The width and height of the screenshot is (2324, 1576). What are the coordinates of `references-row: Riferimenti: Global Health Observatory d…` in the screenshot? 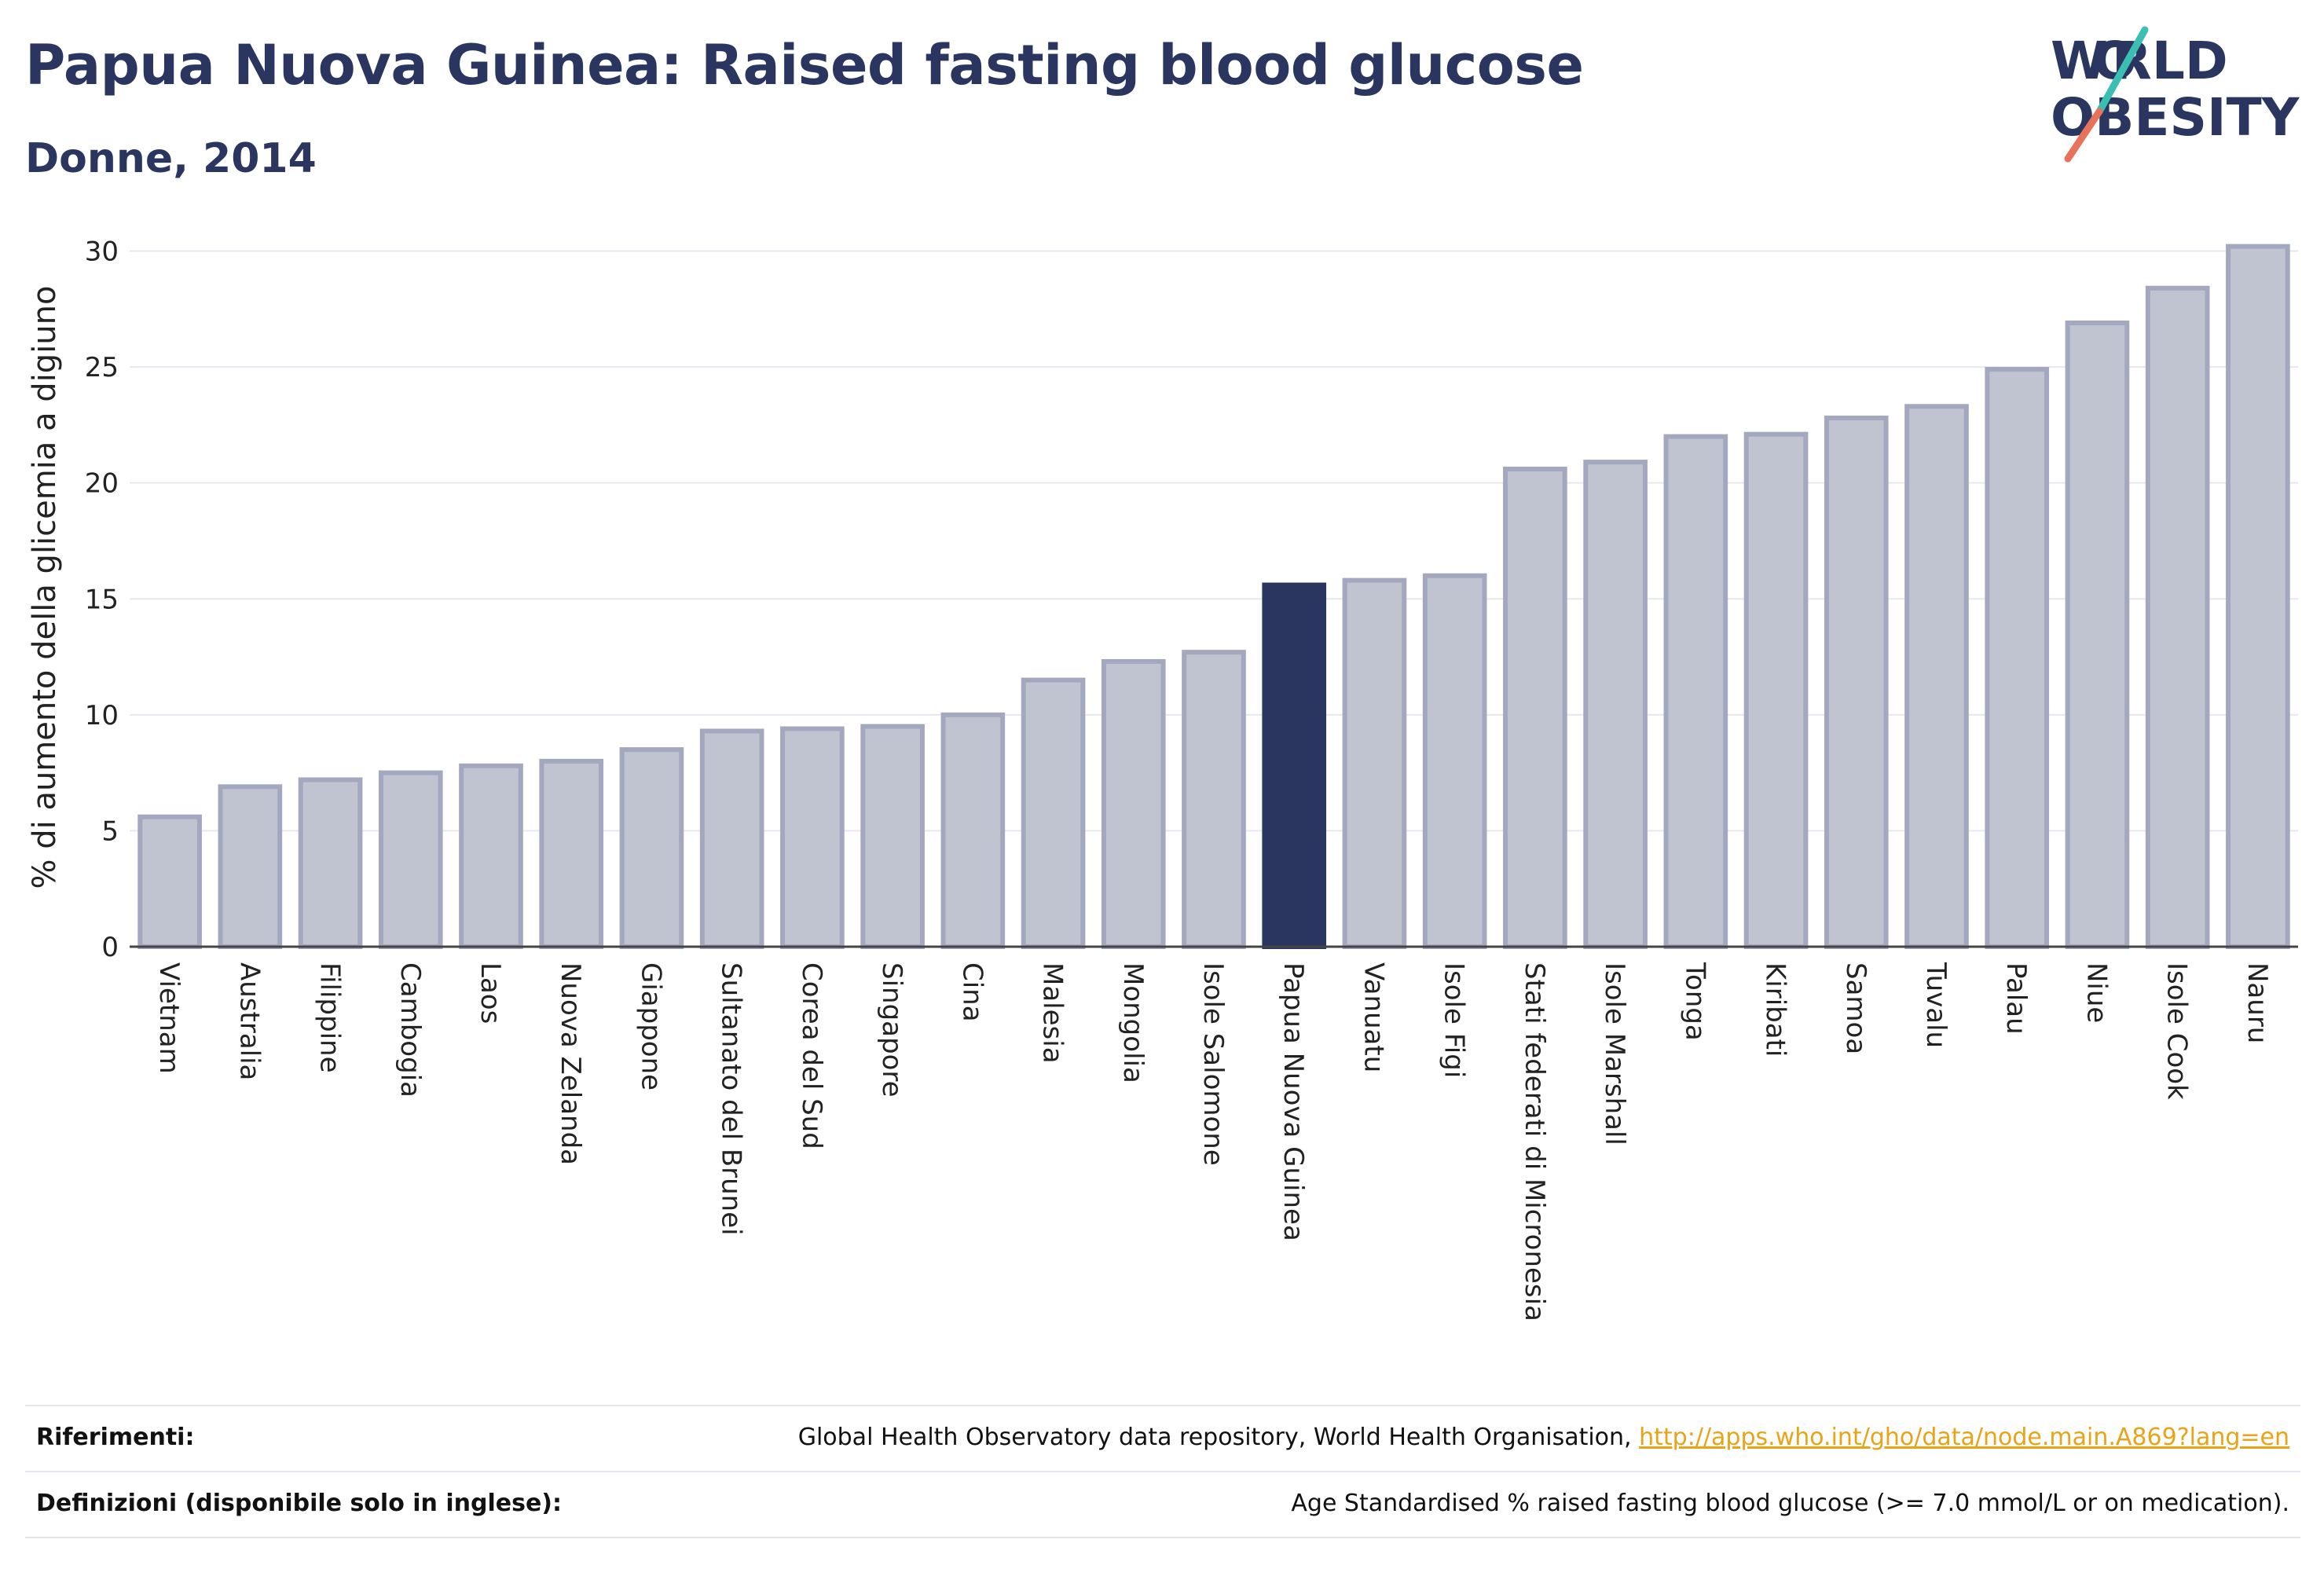 It's located at (1162, 1438).